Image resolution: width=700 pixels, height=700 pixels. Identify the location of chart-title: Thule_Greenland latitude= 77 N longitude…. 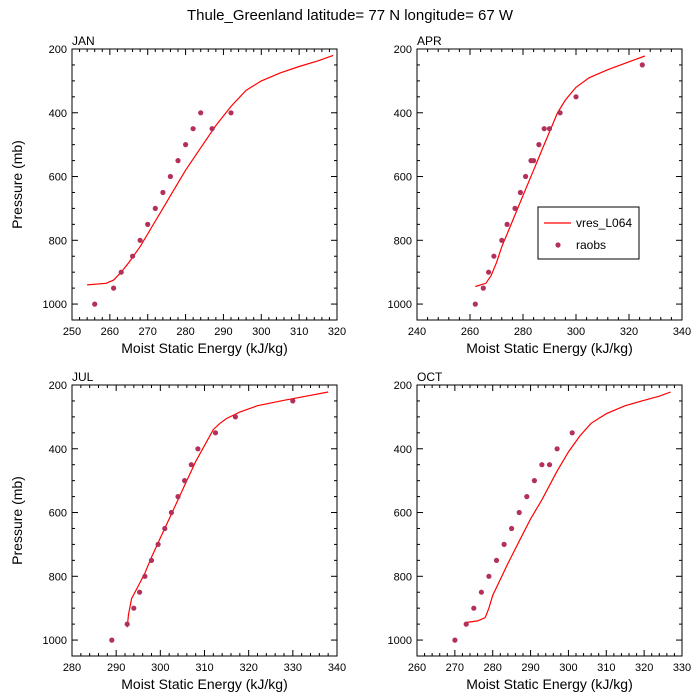
(350, 15).